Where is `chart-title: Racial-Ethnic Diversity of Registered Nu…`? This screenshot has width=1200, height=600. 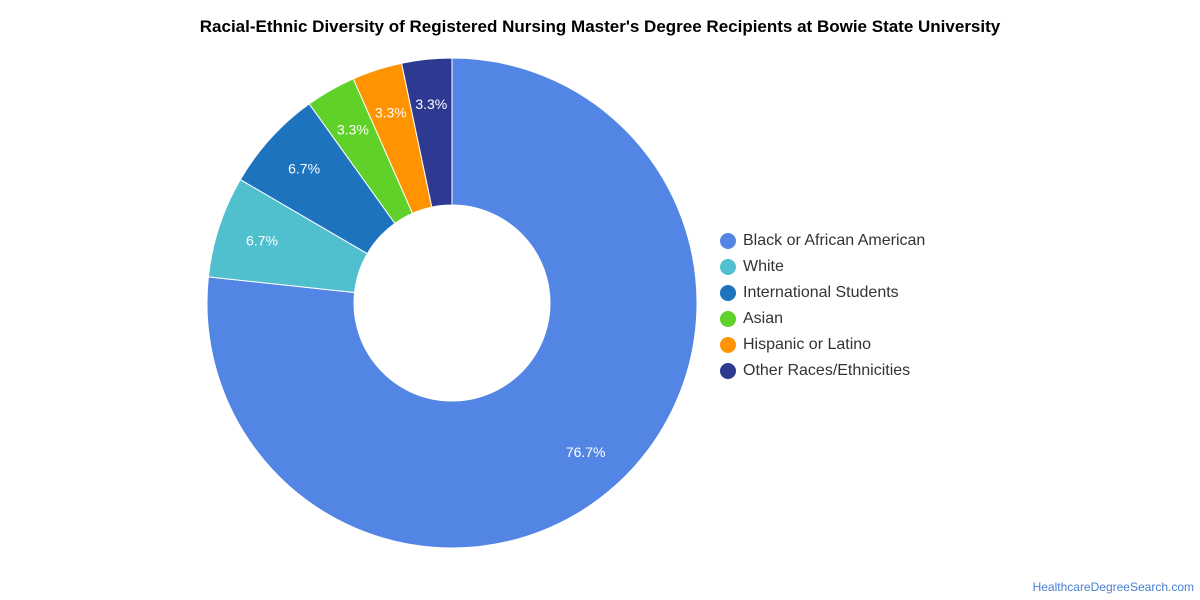 chart-title: Racial-Ethnic Diversity of Registered Nu… is located at coordinates (600, 26).